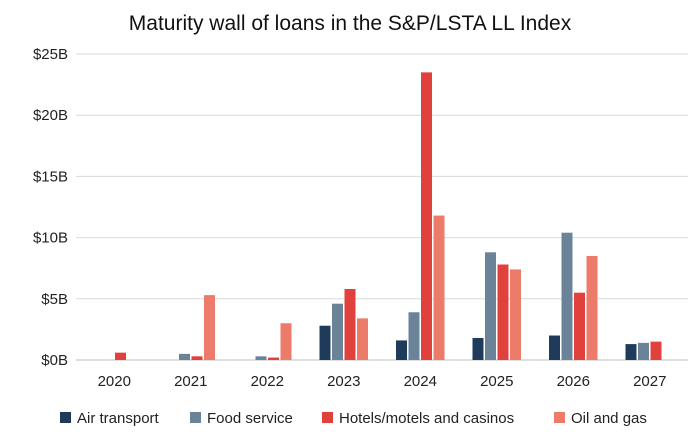 This screenshot has width=700, height=443. I want to click on bar-food-service-2021, so click(184, 356).